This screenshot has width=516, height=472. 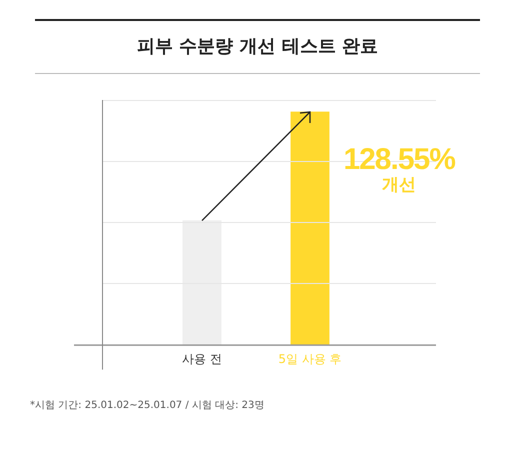 What do you see at coordinates (258, 46) in the screenshot?
I see `chart-title: 피부 수분량 개선 테스트 완료` at bounding box center [258, 46].